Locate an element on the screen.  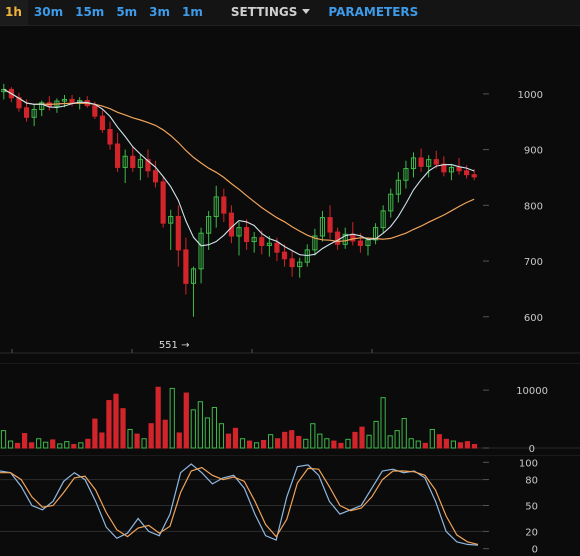
timeframe-15m-tab: 15m is located at coordinates (90, 12).